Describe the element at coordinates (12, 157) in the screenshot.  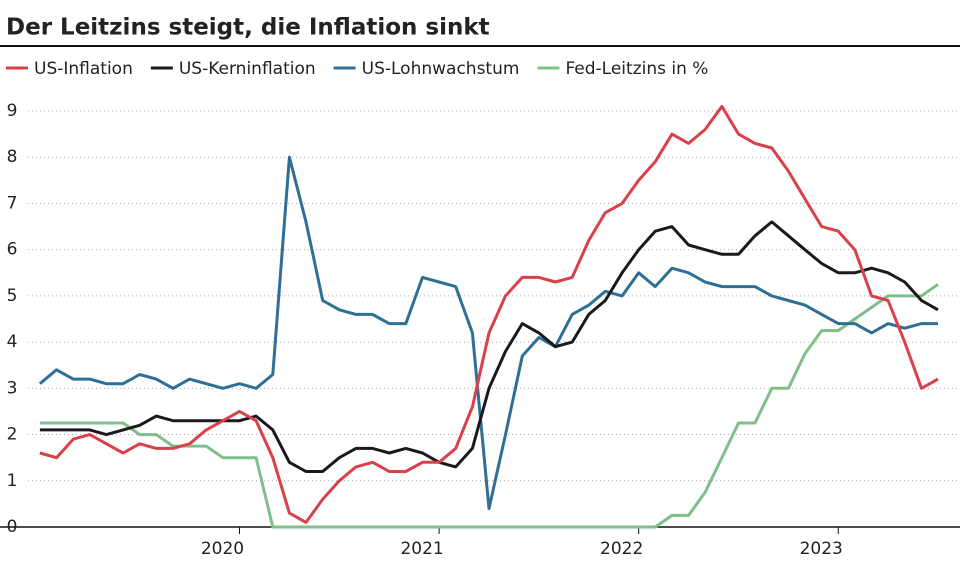
I see `y-tick-label: 8` at that location.